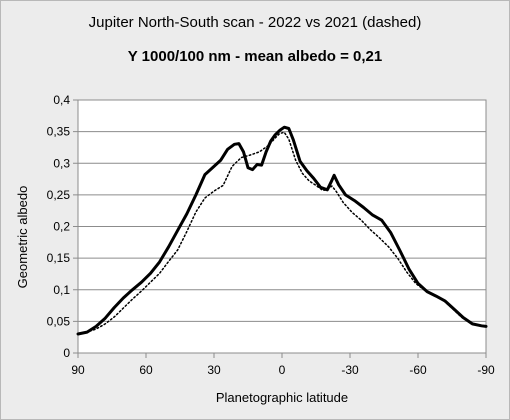 The image size is (510, 420). What do you see at coordinates (418, 370) in the screenshot?
I see `x-tick-label: -60` at bounding box center [418, 370].